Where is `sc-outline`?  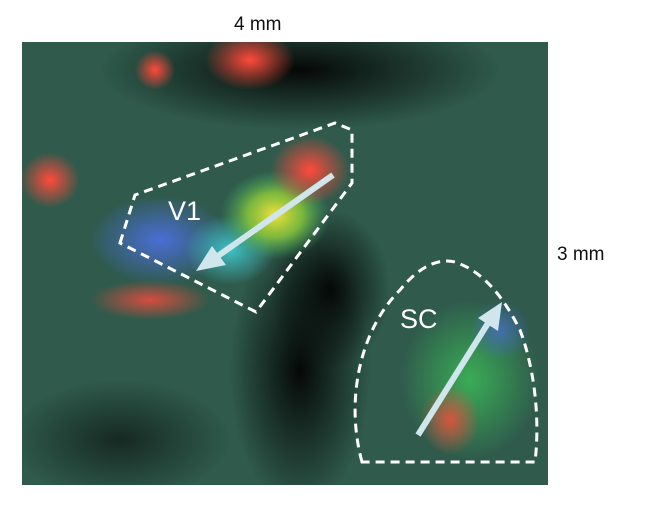
sc-outline is located at coordinates (446, 361).